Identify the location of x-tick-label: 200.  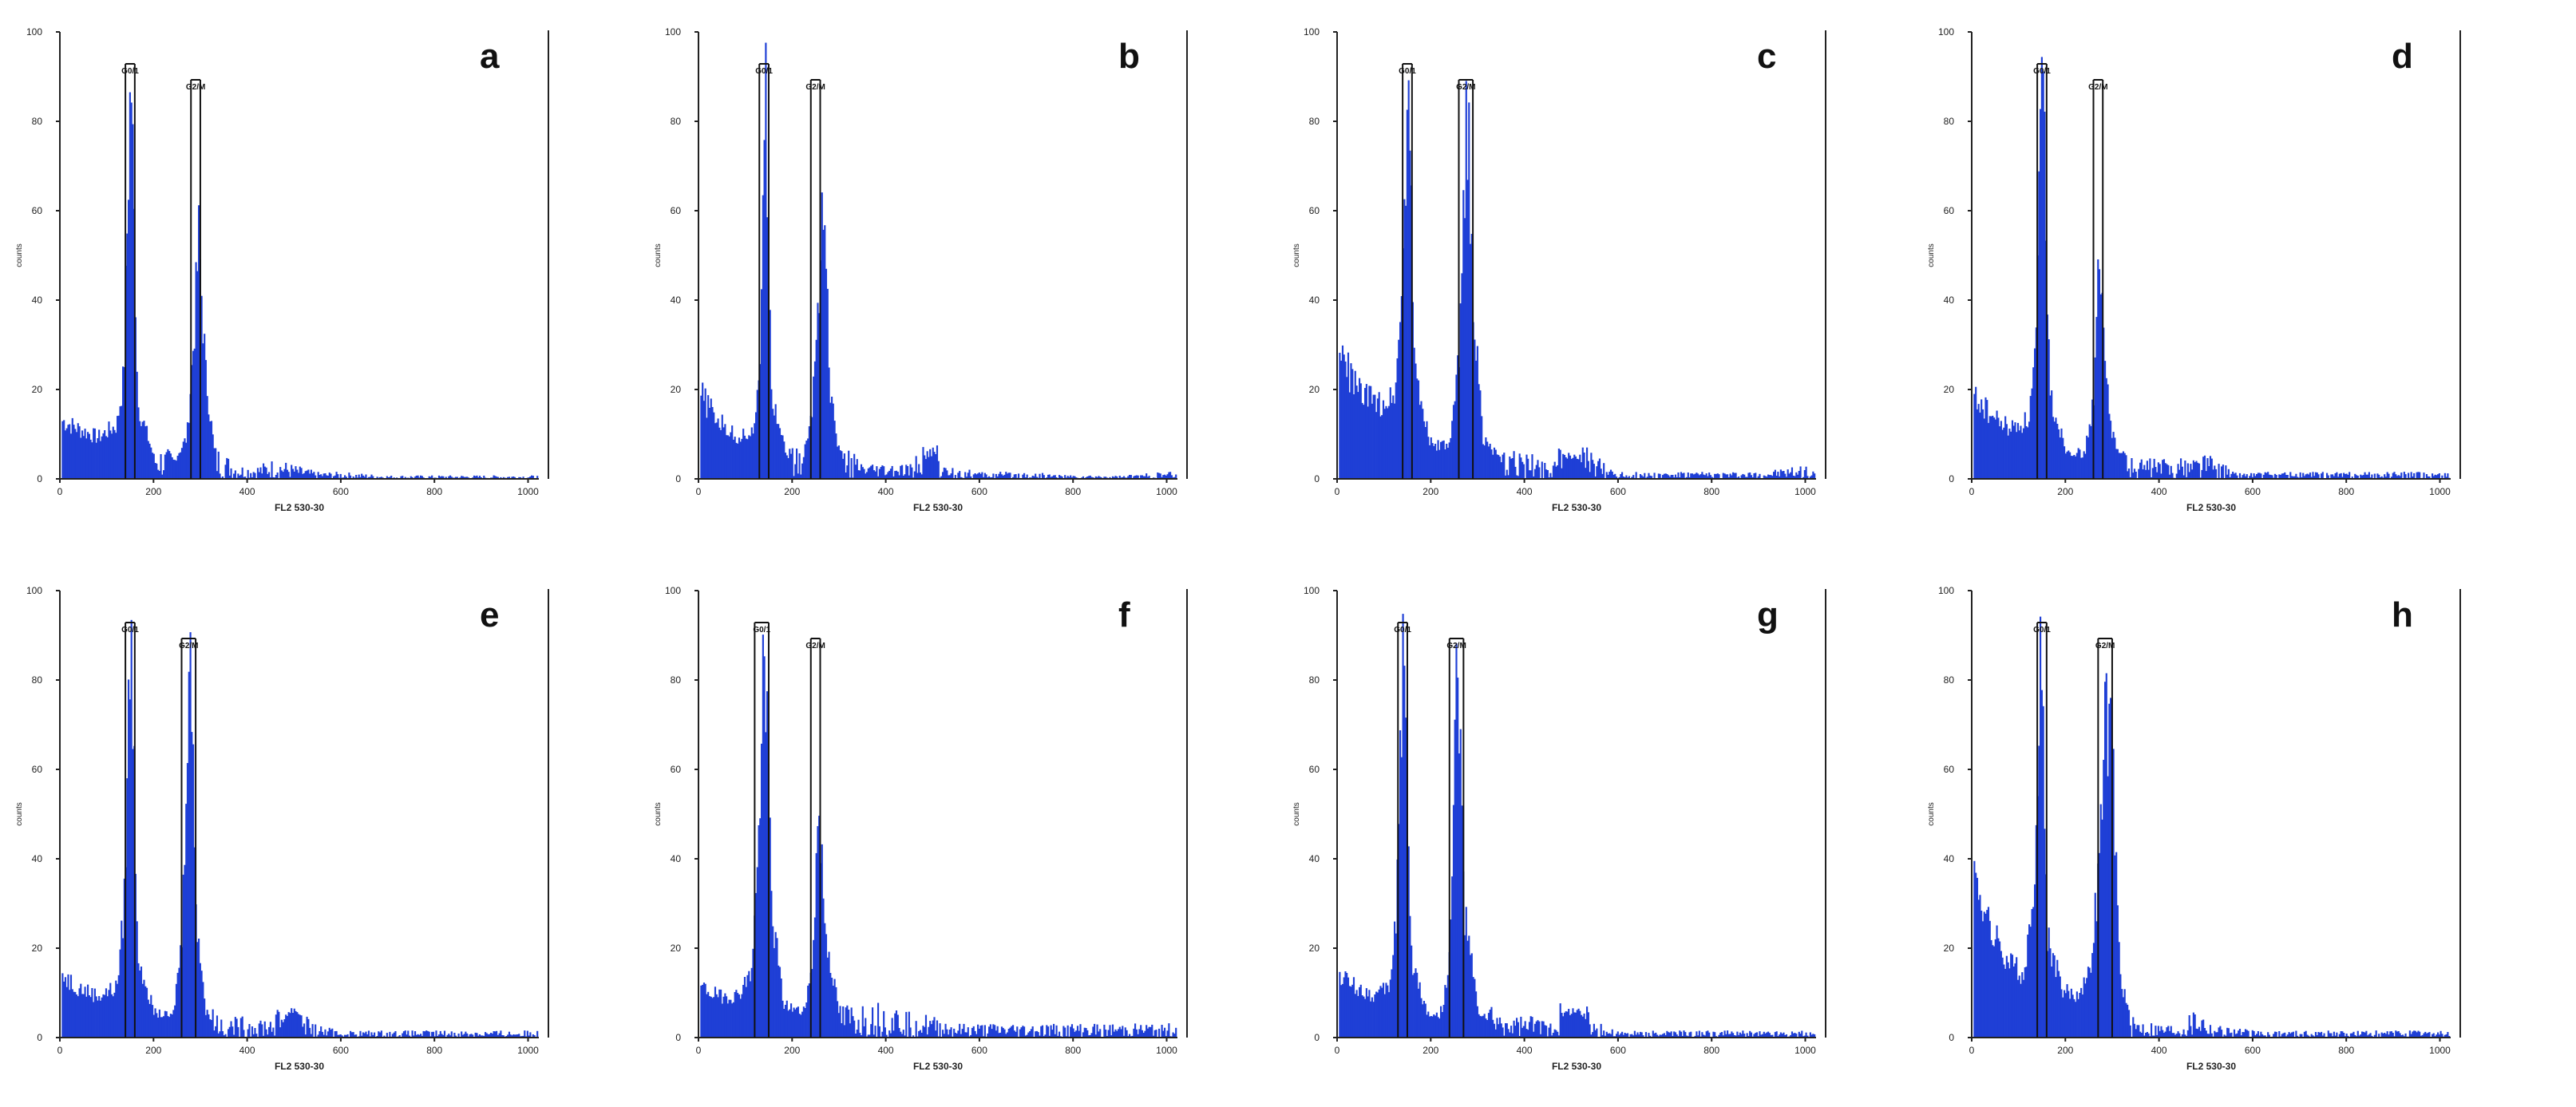
(153, 491).